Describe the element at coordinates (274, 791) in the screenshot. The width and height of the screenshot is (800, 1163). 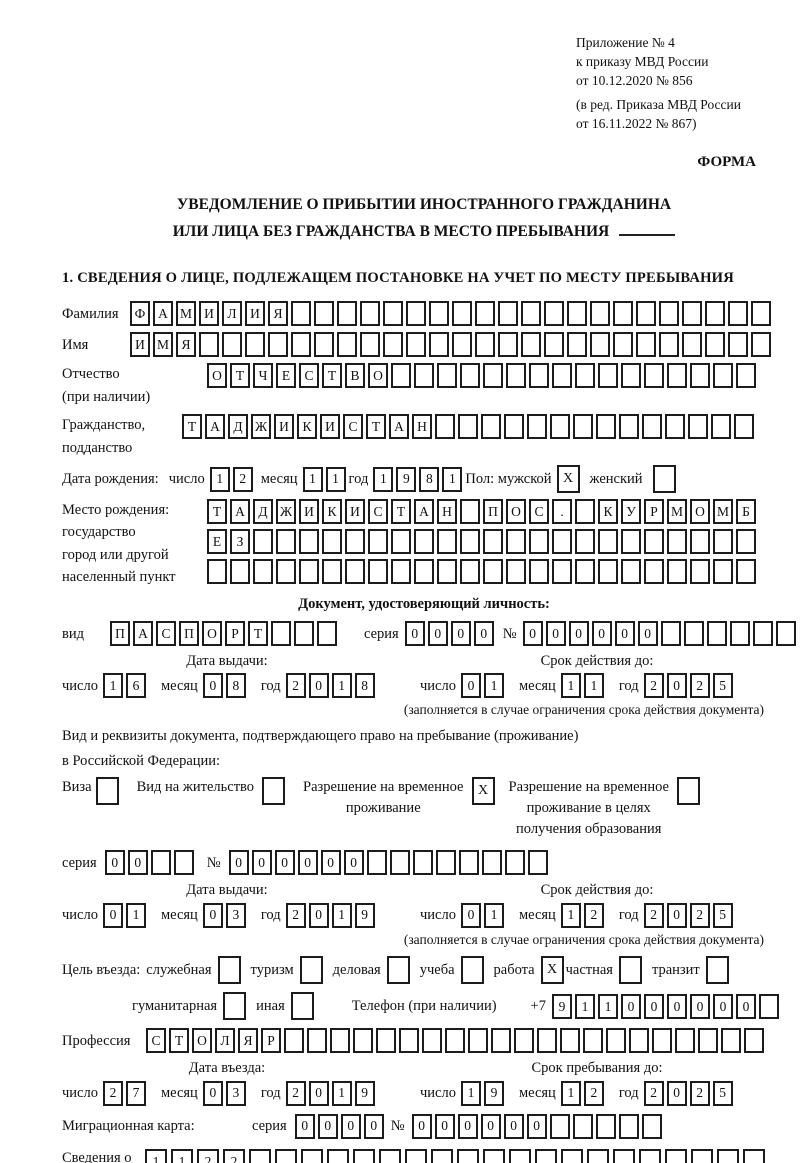
I see `residence-permit-checkbox` at that location.